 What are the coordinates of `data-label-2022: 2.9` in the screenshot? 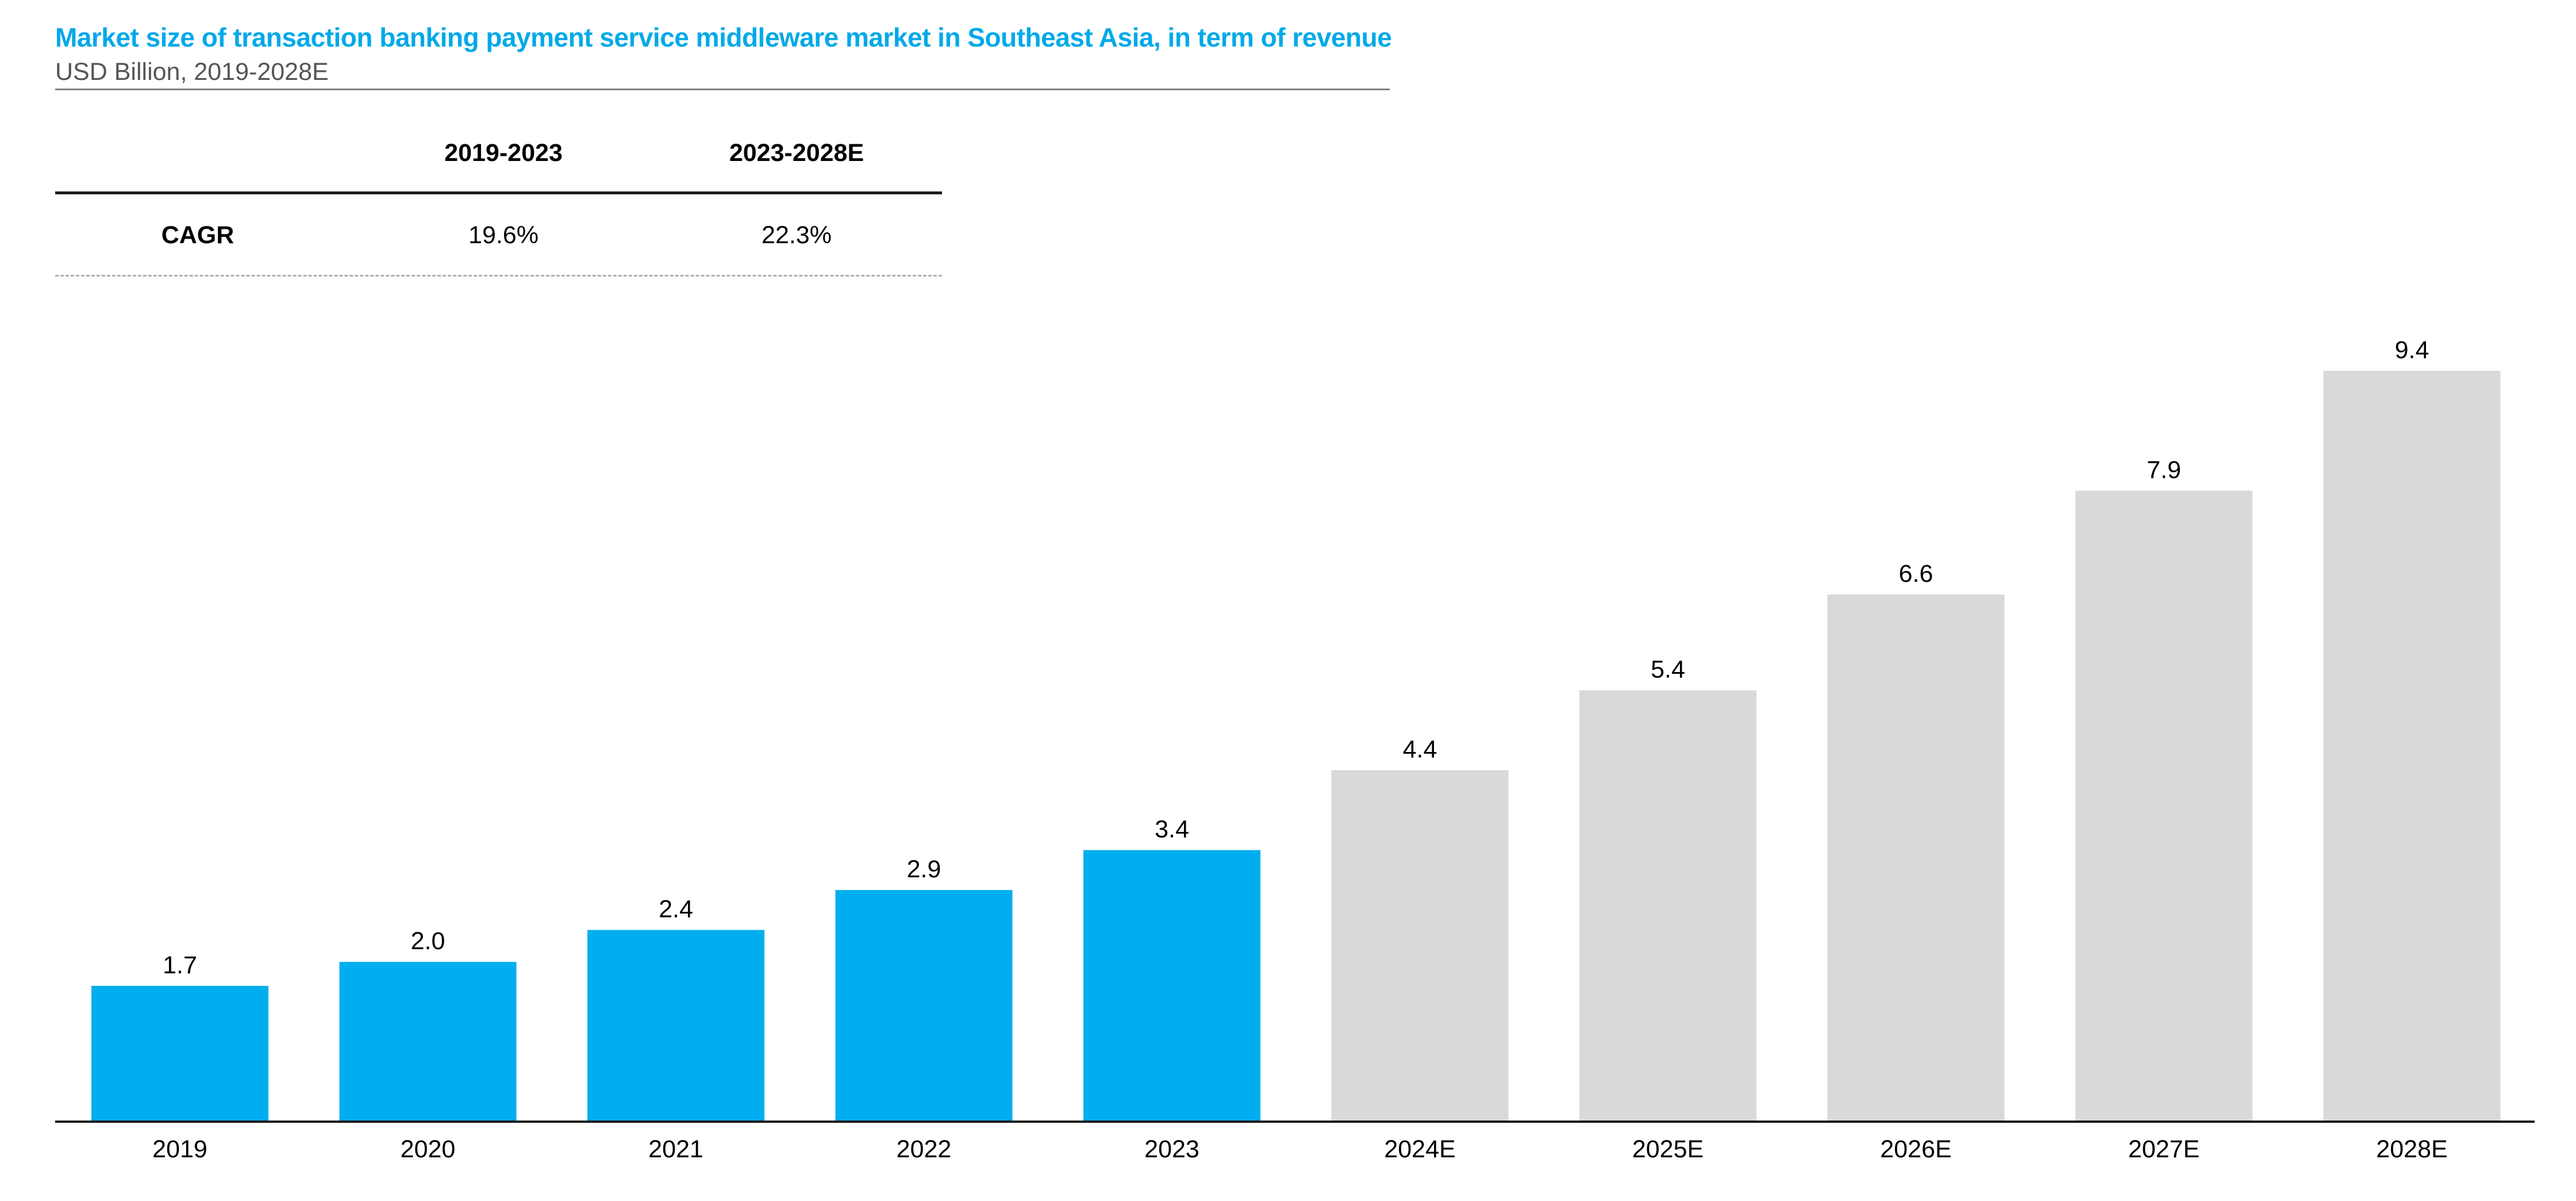 It's located at (924, 869).